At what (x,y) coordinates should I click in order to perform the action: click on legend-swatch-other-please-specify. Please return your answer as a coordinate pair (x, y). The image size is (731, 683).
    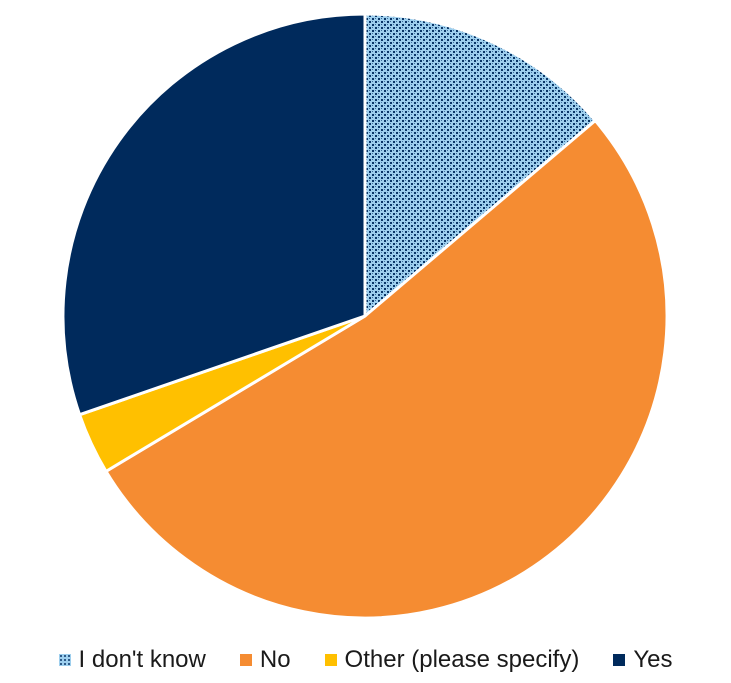
    Looking at the image, I should click on (330, 660).